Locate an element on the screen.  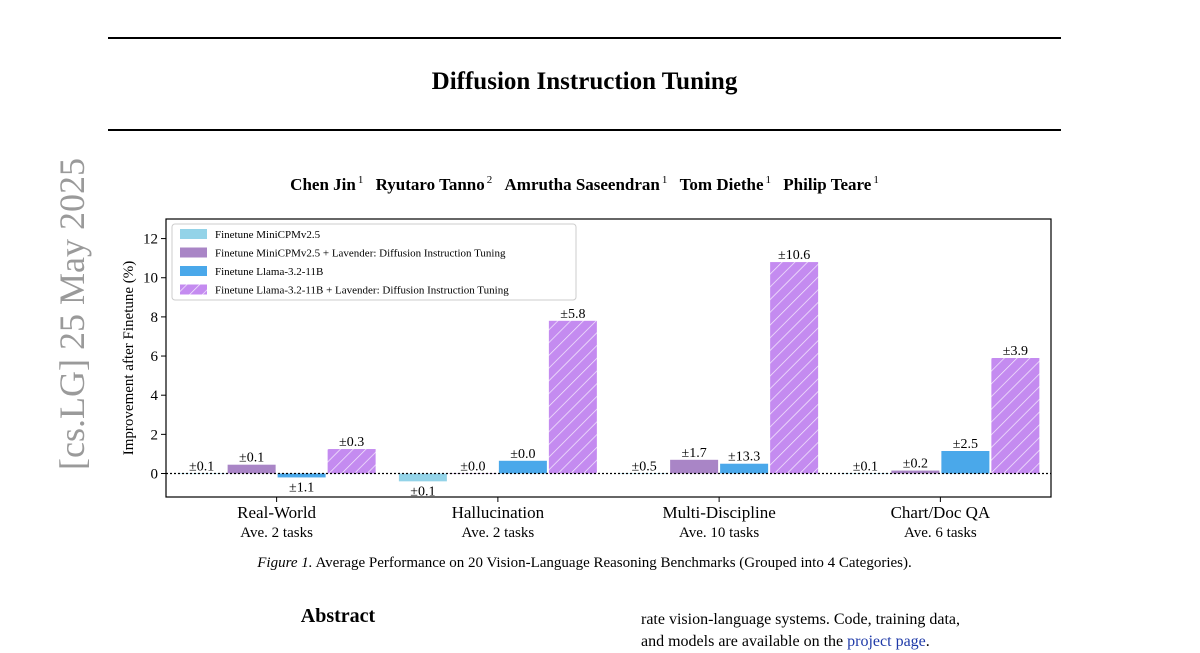
paper-title: Diffusion Instruction Tuning is located at coordinates (584, 81).